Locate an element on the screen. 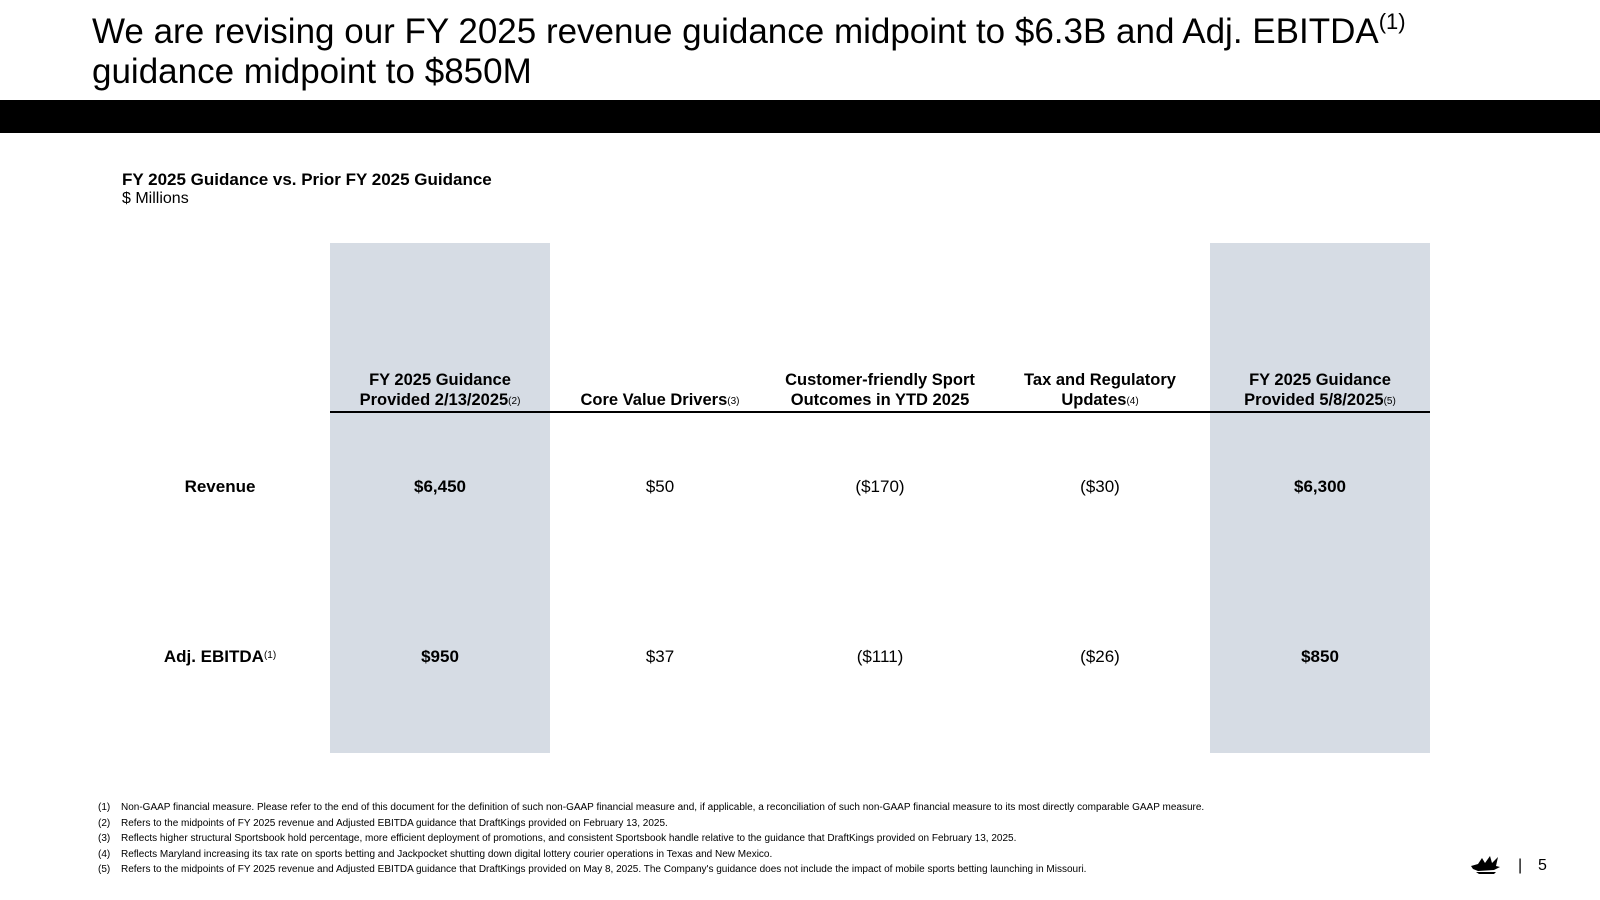 Image resolution: width=1600 pixels, height=900 pixels. highlight-column-current-guidance is located at coordinates (1320, 498).